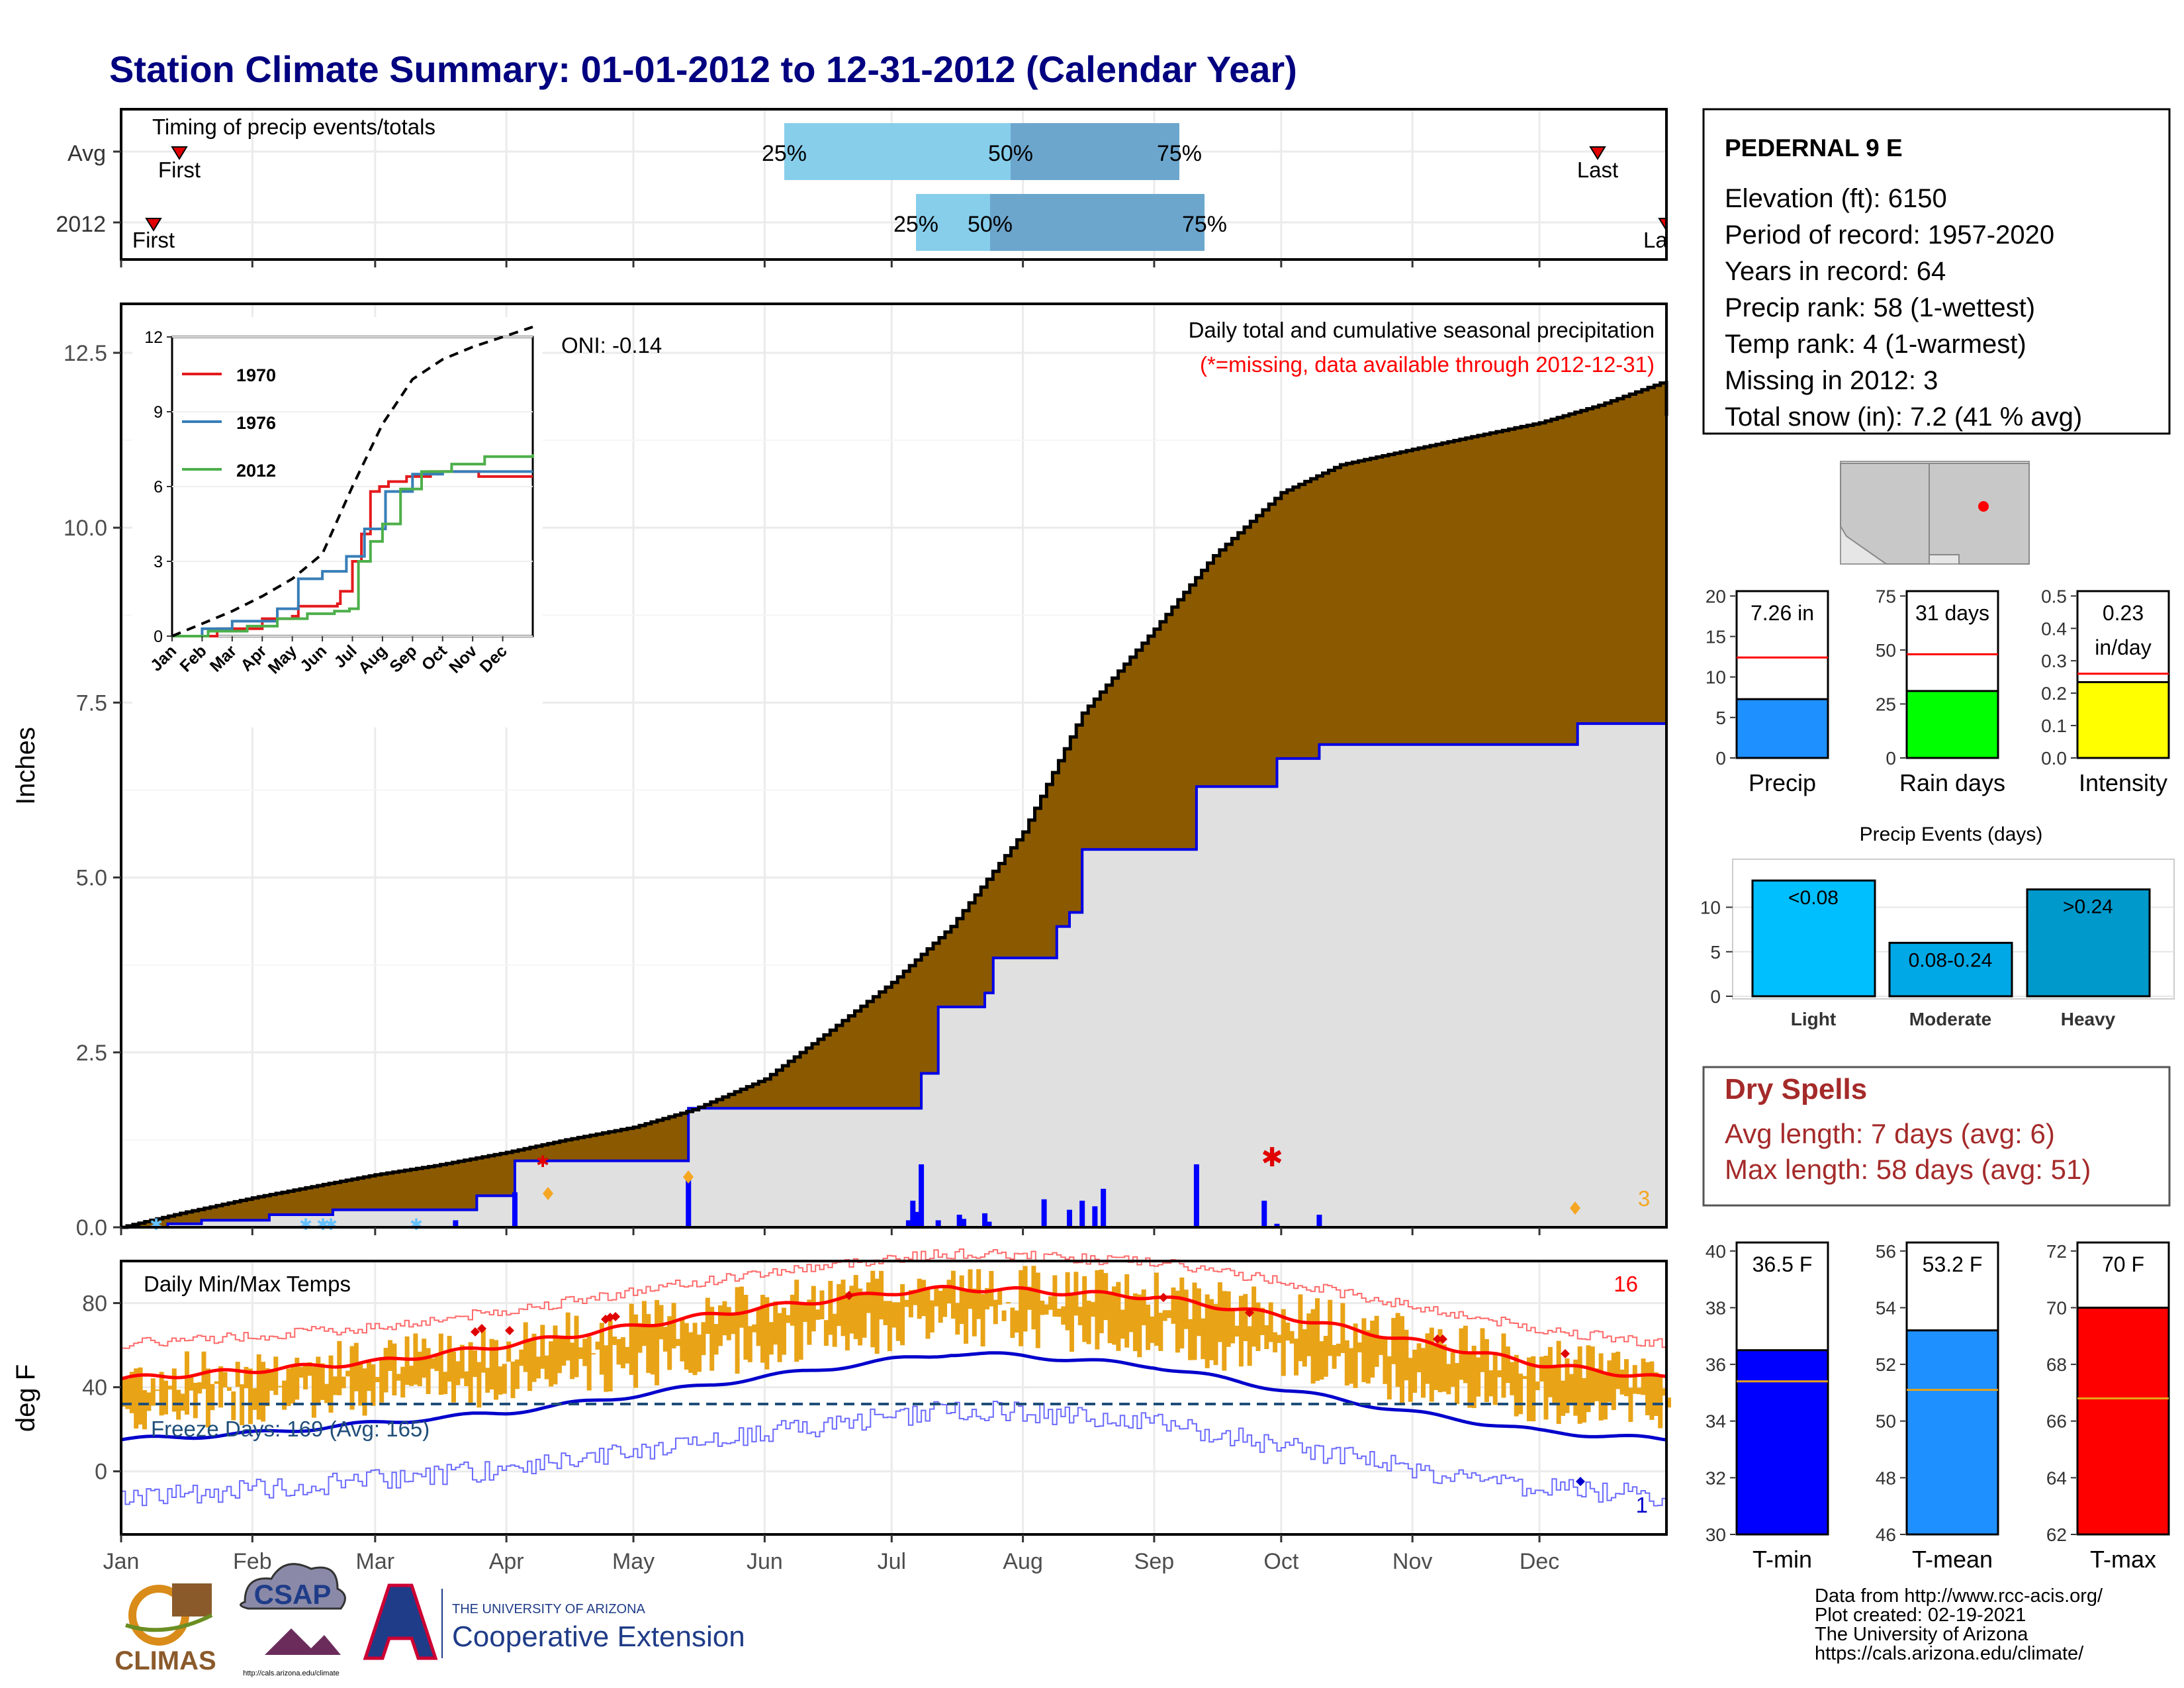 This screenshot has height=1688, width=2184. I want to click on y-tick-label: 2.5, so click(92, 1053).